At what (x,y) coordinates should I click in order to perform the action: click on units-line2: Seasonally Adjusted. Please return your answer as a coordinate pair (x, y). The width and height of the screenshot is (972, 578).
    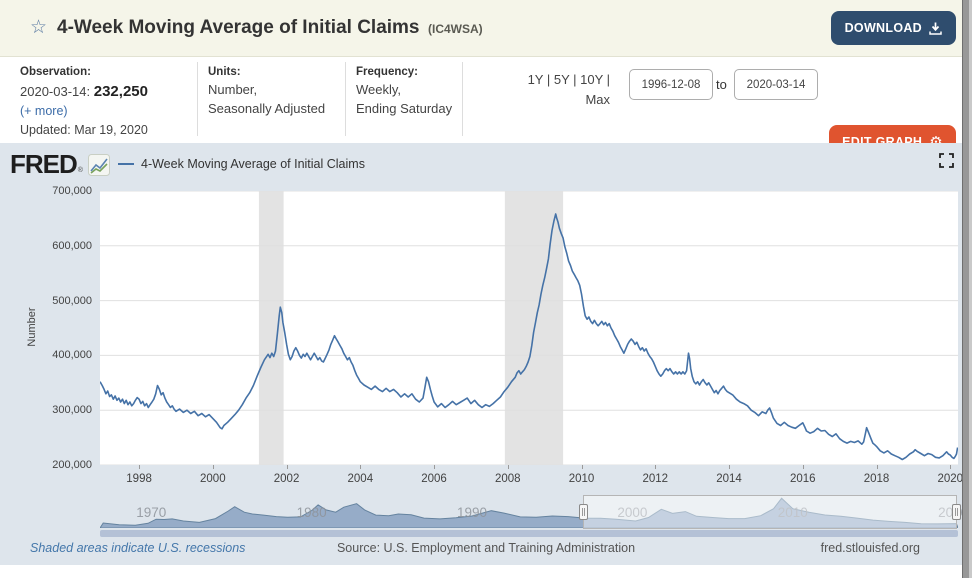
    Looking at the image, I should click on (267, 108).